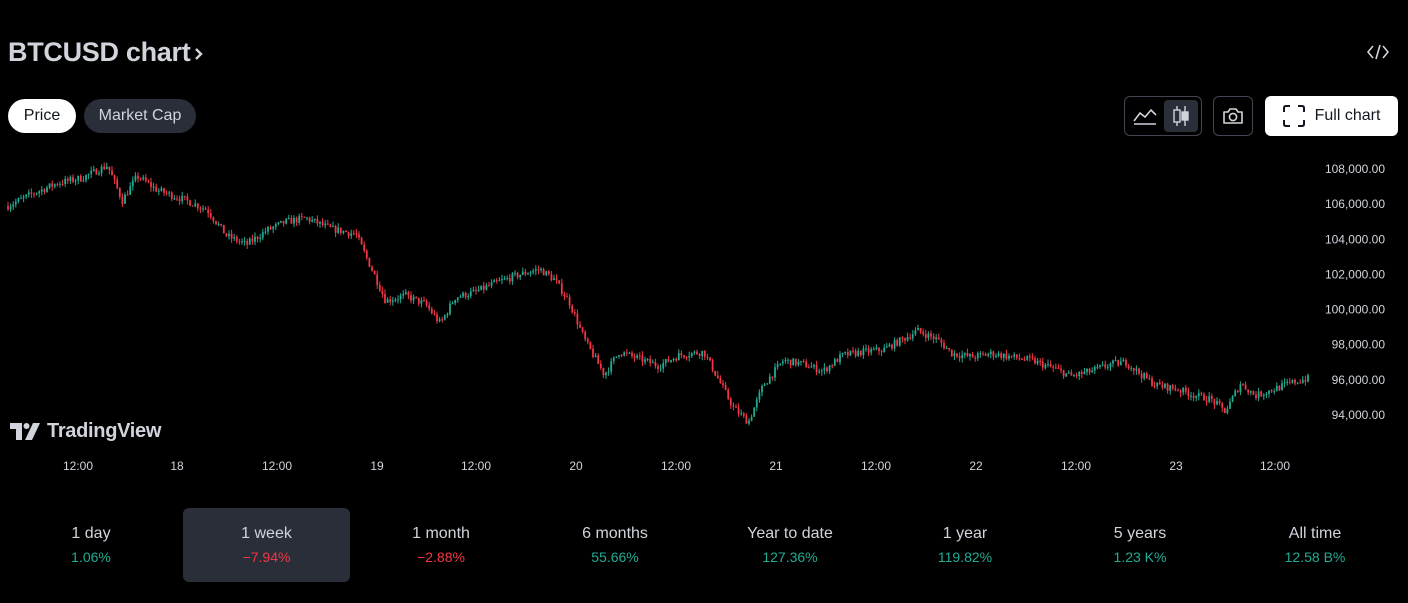 The image size is (1408, 603). I want to click on period-1-week: 1 week −7.94%, so click(266, 545).